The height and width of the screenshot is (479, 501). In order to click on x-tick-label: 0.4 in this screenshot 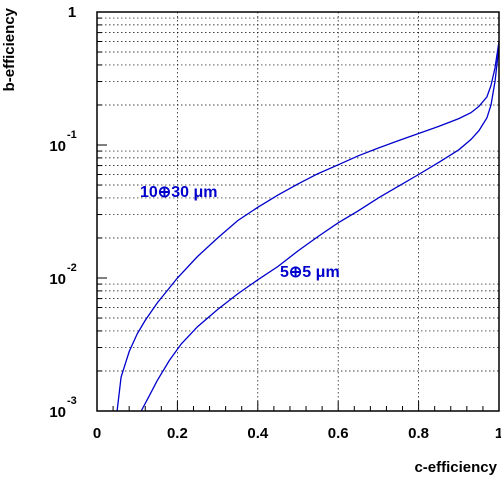, I will do `click(258, 433)`.